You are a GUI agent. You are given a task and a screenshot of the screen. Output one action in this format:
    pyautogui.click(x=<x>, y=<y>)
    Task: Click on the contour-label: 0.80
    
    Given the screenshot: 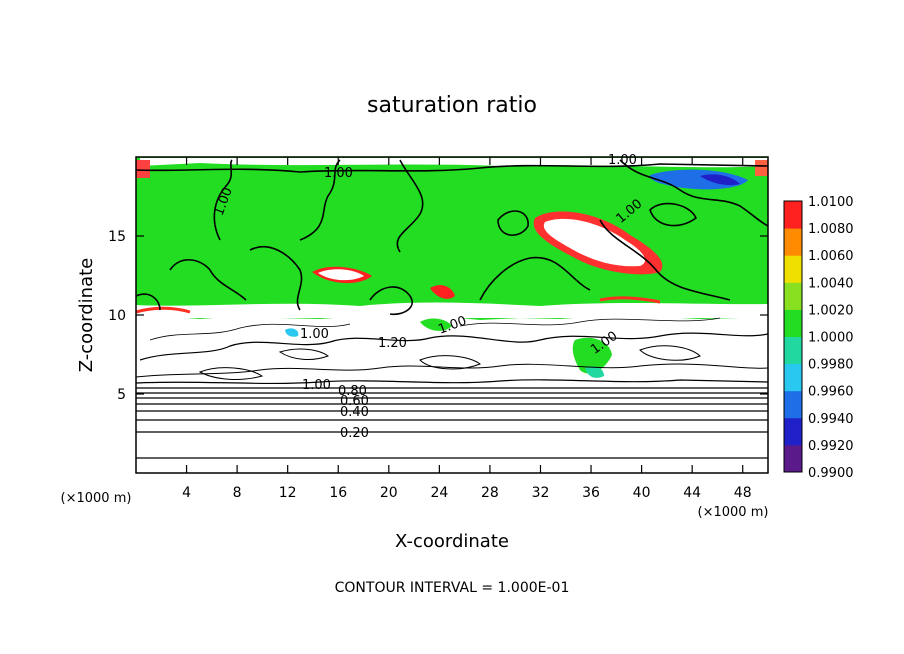 What is the action you would take?
    pyautogui.click(x=352, y=391)
    